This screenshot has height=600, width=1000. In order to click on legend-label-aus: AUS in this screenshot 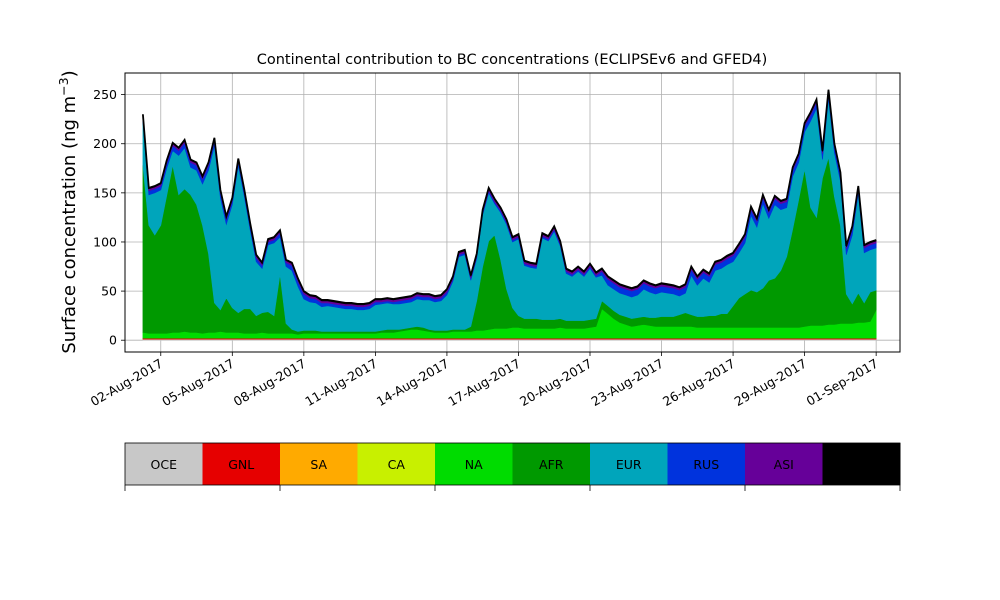, I will do `click(861, 464)`.